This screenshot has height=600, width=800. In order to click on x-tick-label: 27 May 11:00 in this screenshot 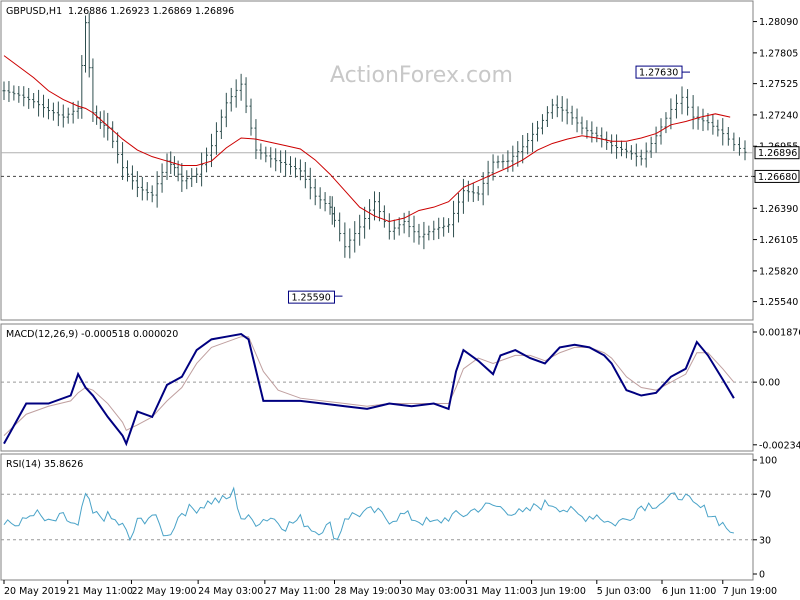, I will do `click(297, 591)`.